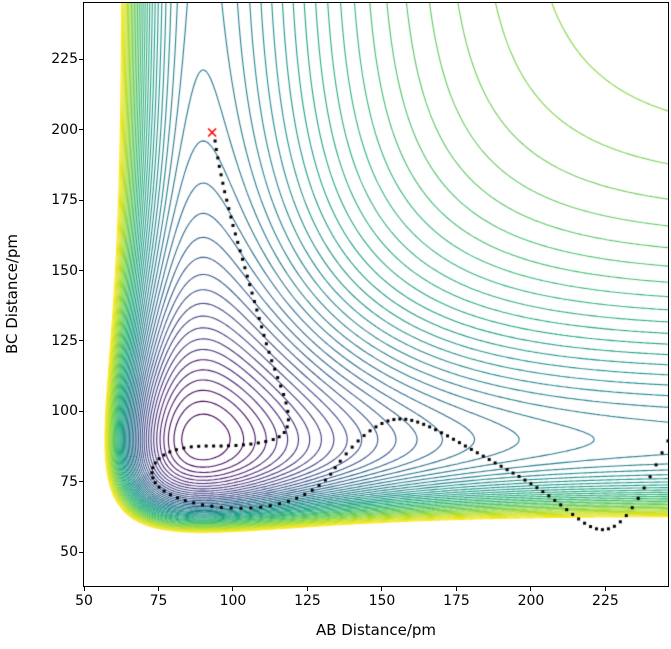  What do you see at coordinates (69, 481) in the screenshot?
I see `y-tick-label: 75` at bounding box center [69, 481].